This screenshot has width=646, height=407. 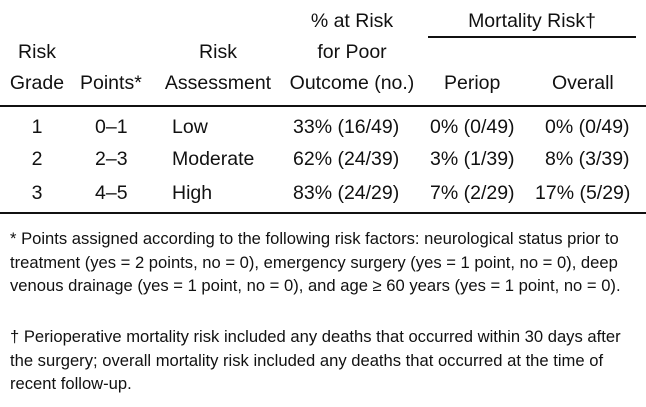 I want to click on table-row-2-pct: 62% (24/39), so click(x=346, y=159).